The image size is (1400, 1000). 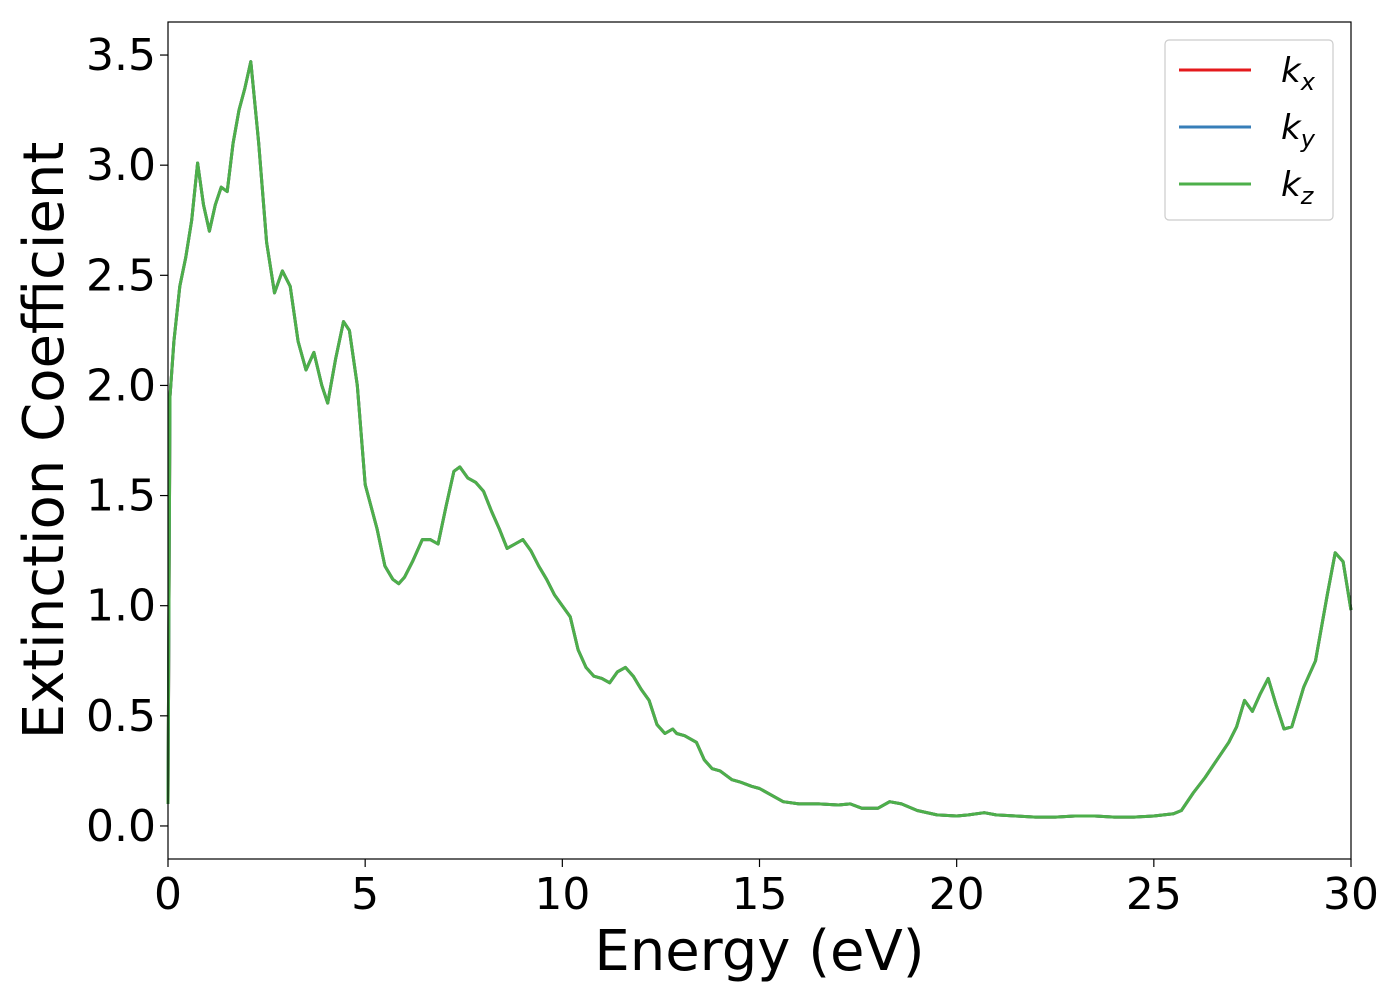 I want to click on y-tick-label: 0.5, so click(x=121, y=716).